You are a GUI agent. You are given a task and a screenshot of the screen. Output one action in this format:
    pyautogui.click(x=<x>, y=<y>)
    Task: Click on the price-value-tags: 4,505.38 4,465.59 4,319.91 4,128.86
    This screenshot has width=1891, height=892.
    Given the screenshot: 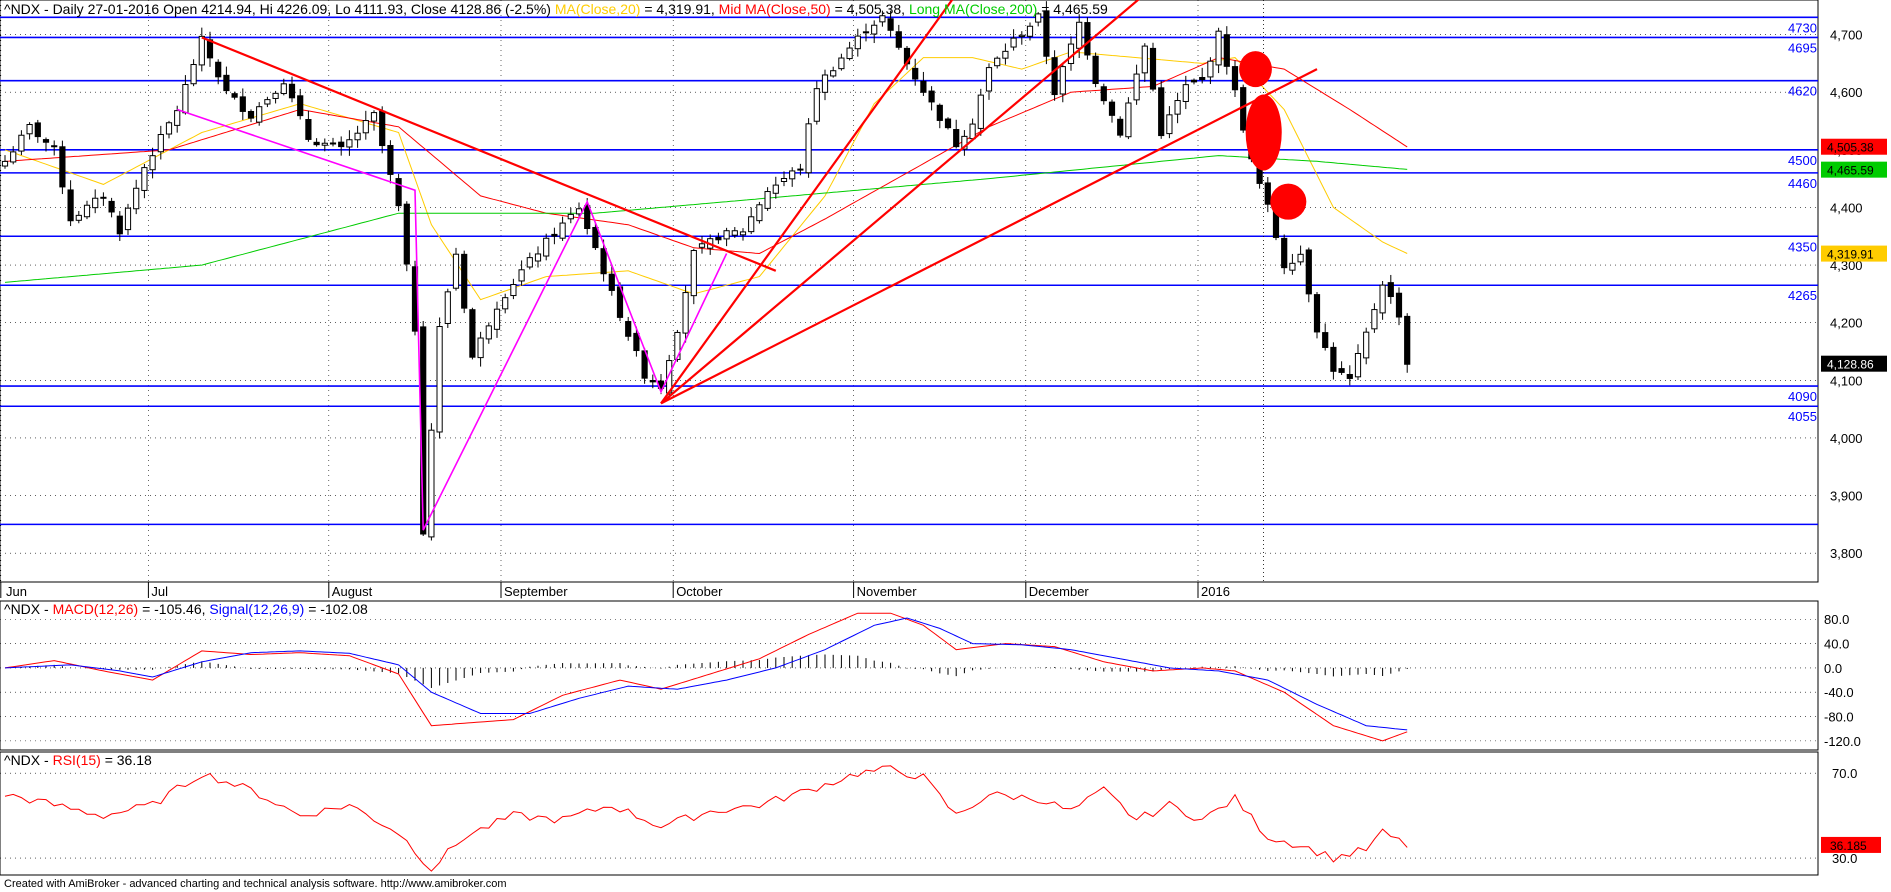 What is the action you would take?
    pyautogui.click(x=1854, y=255)
    